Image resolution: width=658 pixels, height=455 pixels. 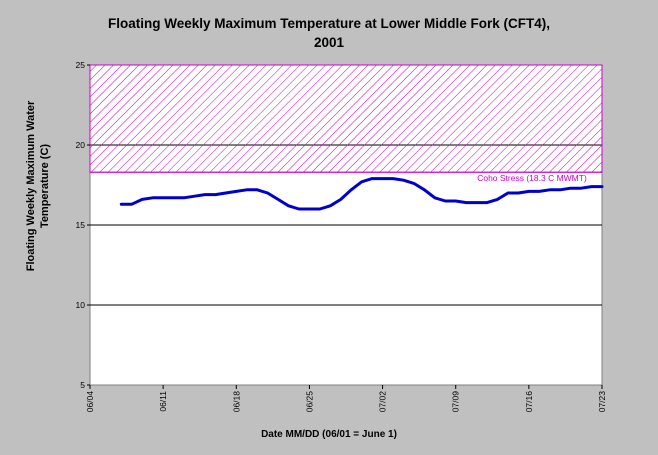 I want to click on x-tick-label-06-25: 06/25, so click(x=309, y=402).